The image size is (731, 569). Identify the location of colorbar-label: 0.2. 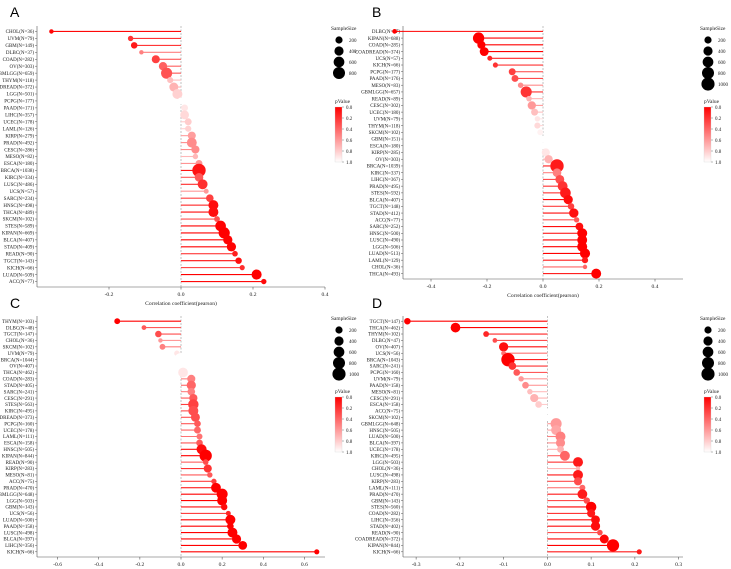
(718, 409).